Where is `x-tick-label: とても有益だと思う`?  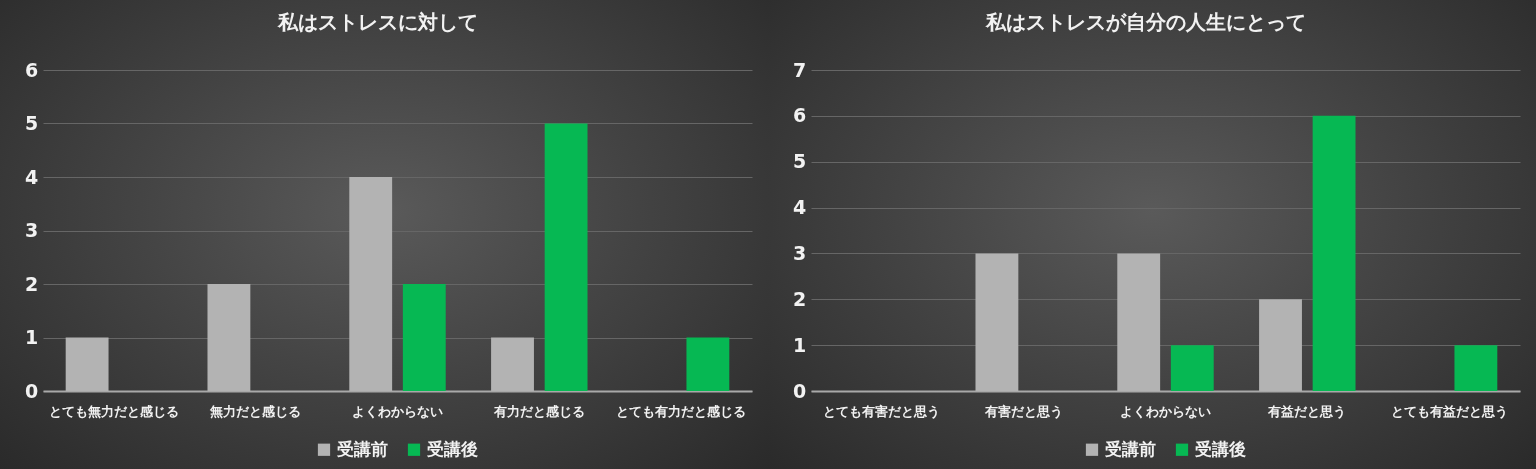
x-tick-label: とても有益だと思う is located at coordinates (1449, 411).